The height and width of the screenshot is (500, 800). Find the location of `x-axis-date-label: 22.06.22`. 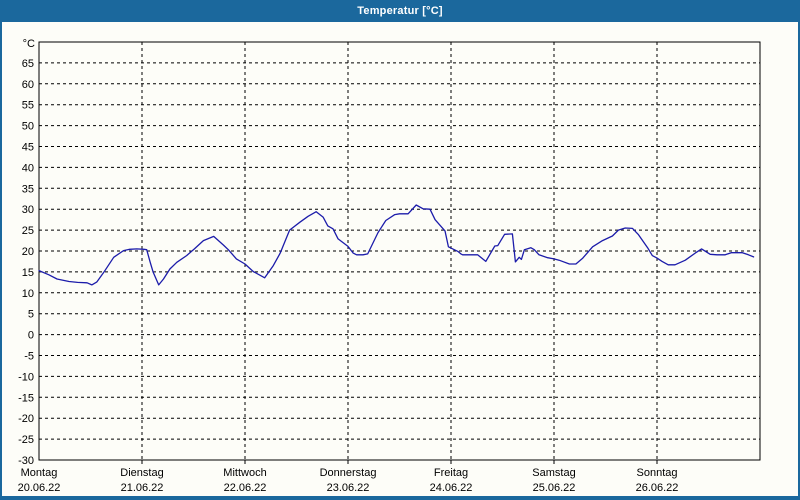

x-axis-date-label: 22.06.22 is located at coordinates (245, 488).